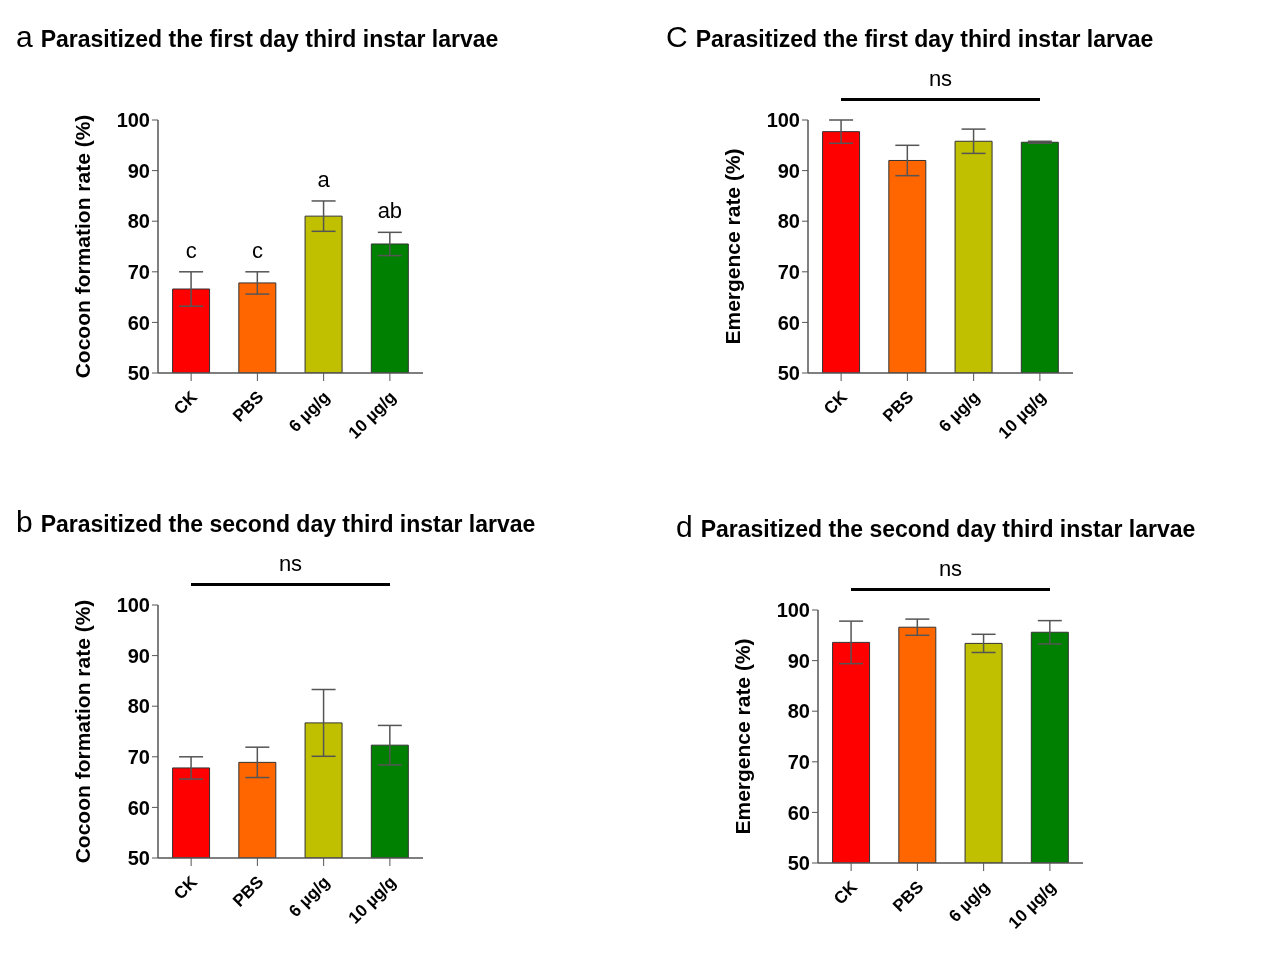  What do you see at coordinates (24, 37) in the screenshot?
I see `text: a` at bounding box center [24, 37].